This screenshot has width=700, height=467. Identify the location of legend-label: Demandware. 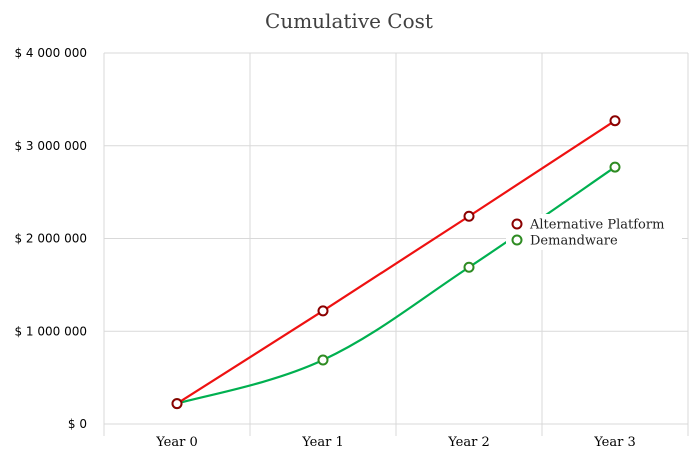
(574, 241).